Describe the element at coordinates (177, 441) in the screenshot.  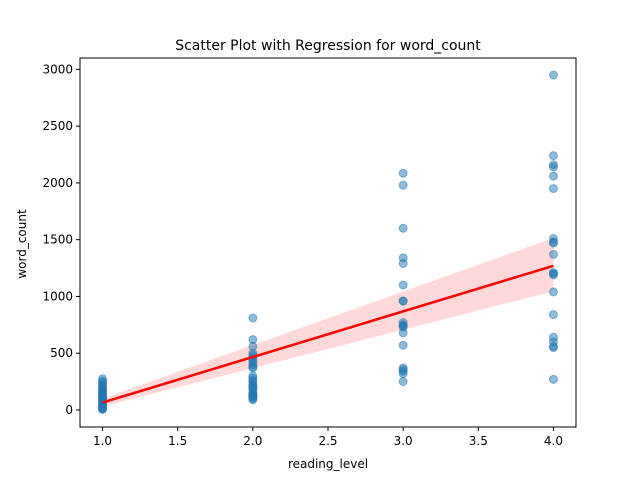
I see `x-tick-label: 1.5` at that location.